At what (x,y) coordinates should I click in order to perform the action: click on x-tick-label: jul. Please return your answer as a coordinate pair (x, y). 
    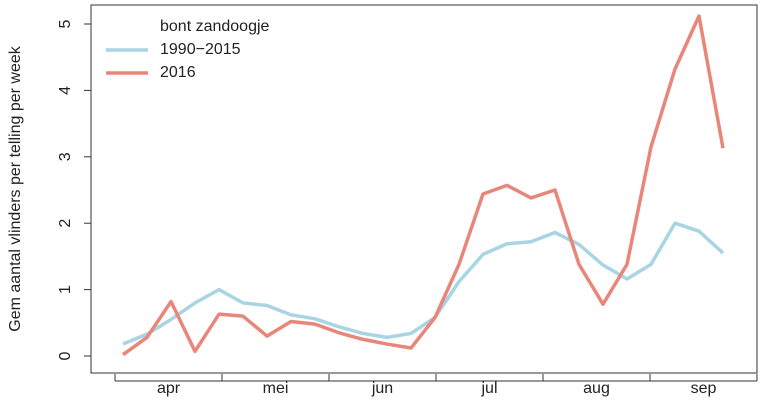
    Looking at the image, I should click on (488, 388).